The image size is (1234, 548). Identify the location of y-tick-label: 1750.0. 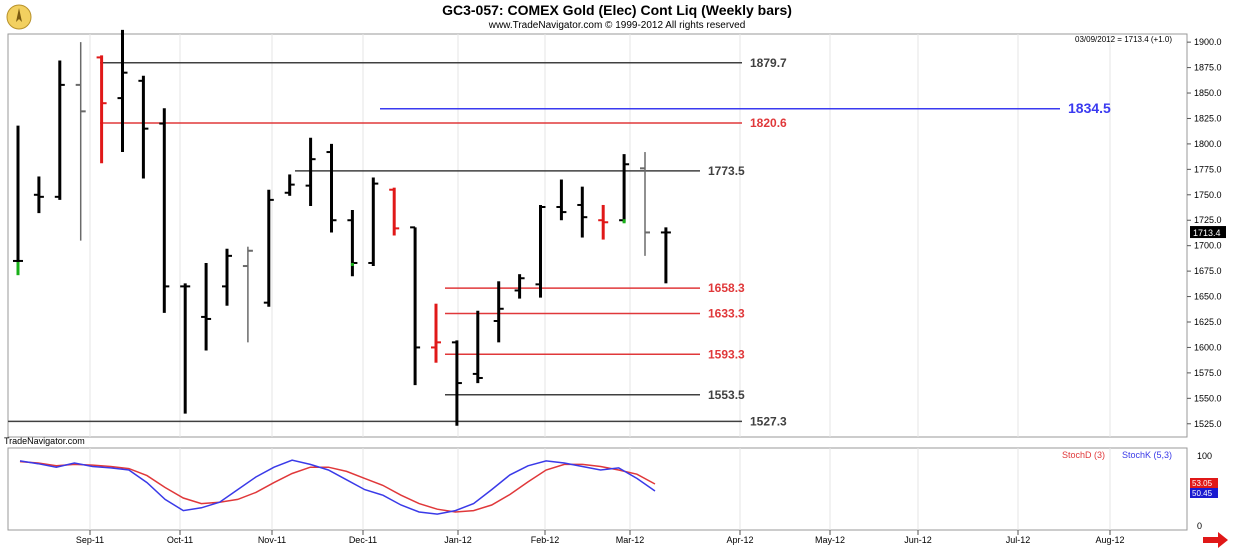
(1208, 195).